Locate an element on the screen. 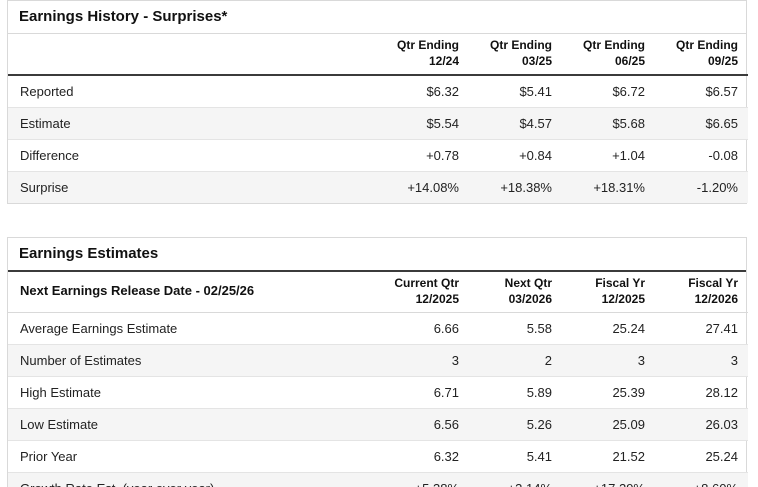  cell-value: -0.08 is located at coordinates (723, 156).